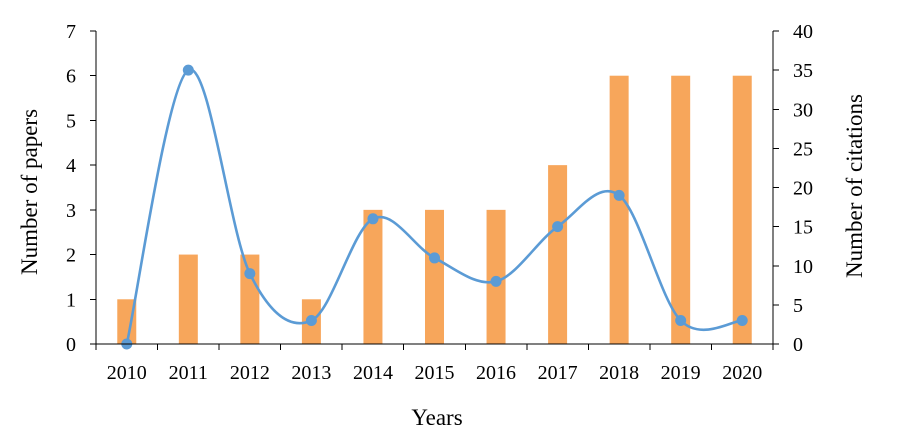 Image resolution: width=913 pixels, height=436 pixels. What do you see at coordinates (434, 276) in the screenshot?
I see `bar-2015` at bounding box center [434, 276].